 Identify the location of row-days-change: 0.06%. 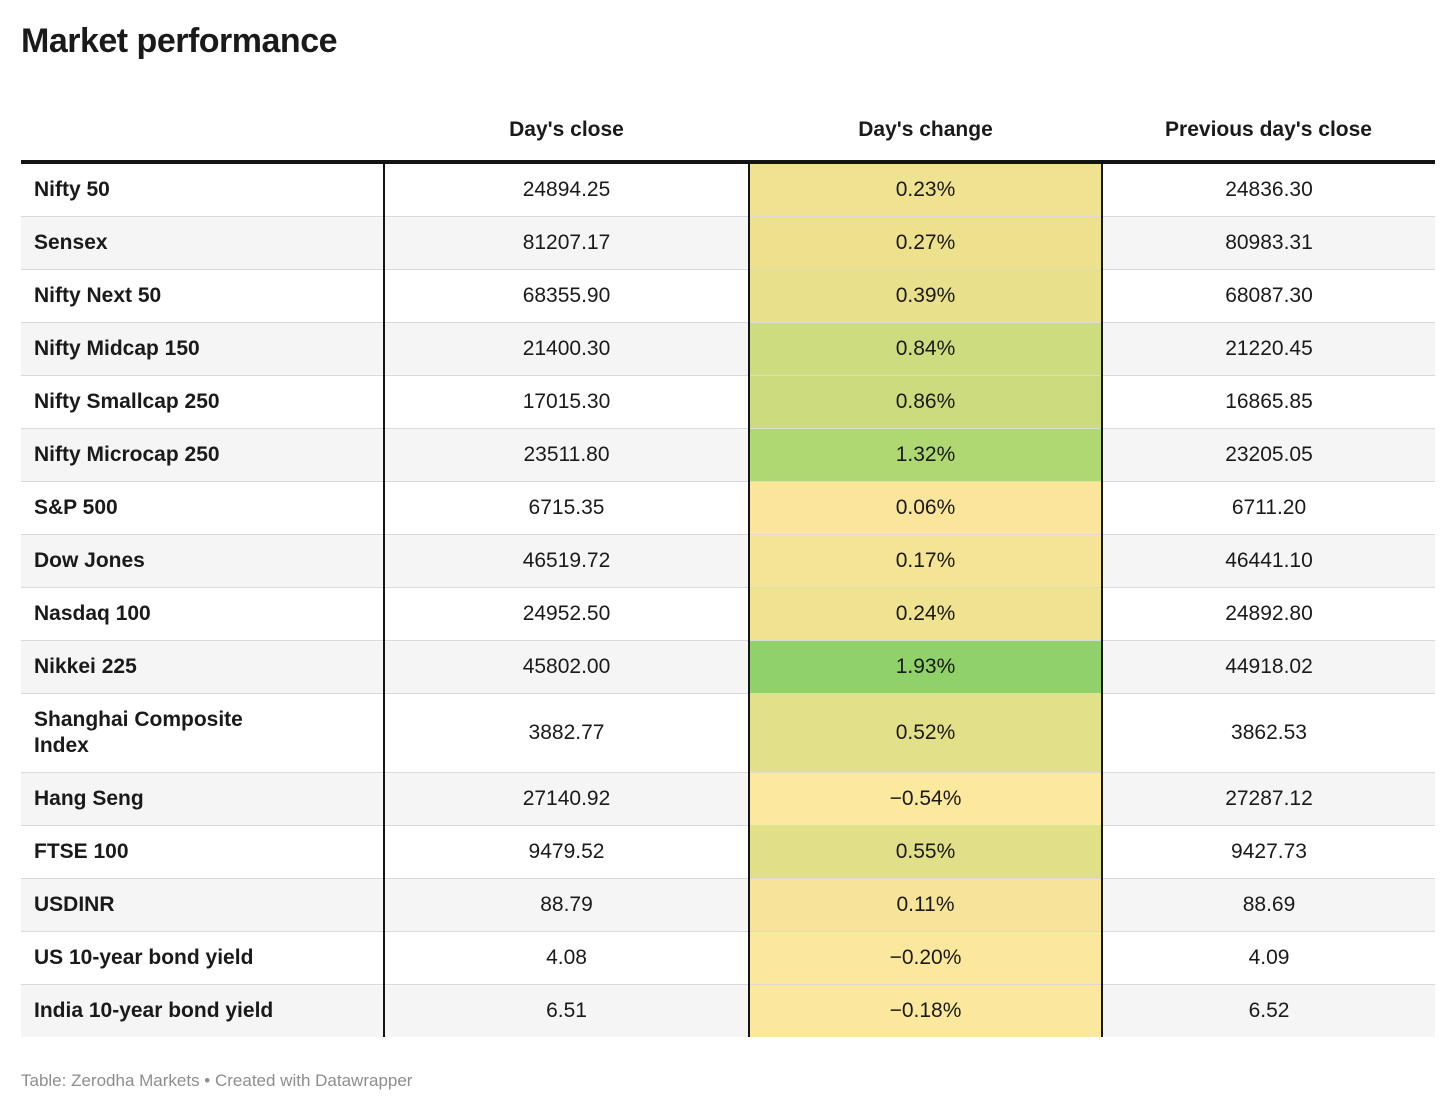
(925, 508).